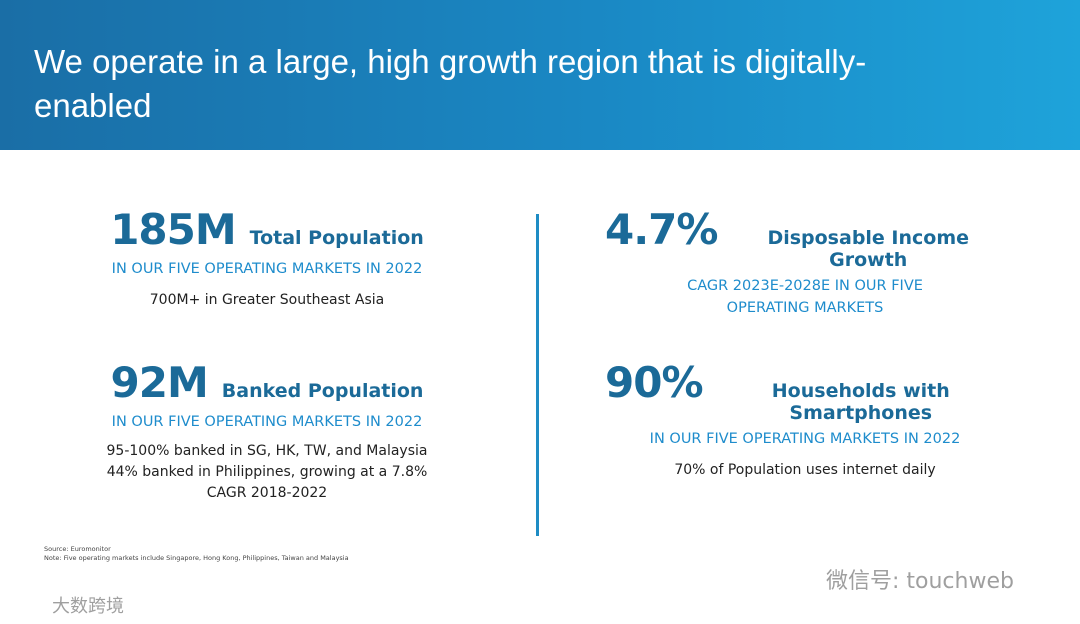 The height and width of the screenshot is (624, 1080). What do you see at coordinates (868, 249) in the screenshot?
I see `stat-label: Disposable Income Growth` at bounding box center [868, 249].